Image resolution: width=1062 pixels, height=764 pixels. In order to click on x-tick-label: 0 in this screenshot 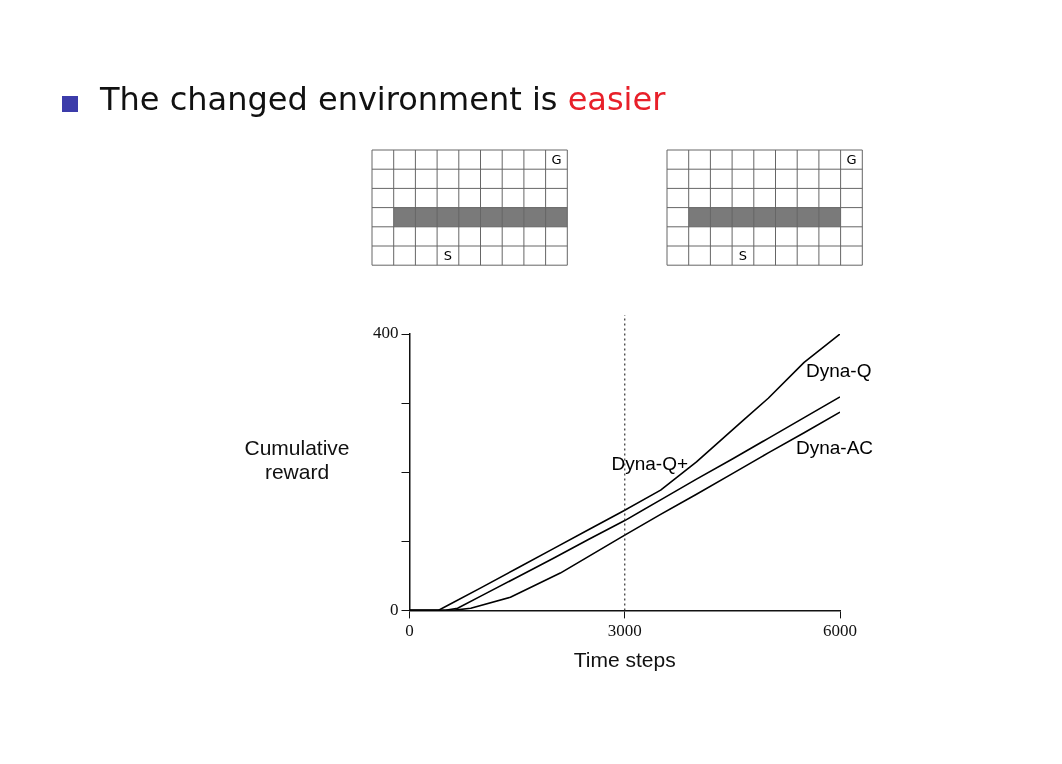, I will do `click(409, 631)`.